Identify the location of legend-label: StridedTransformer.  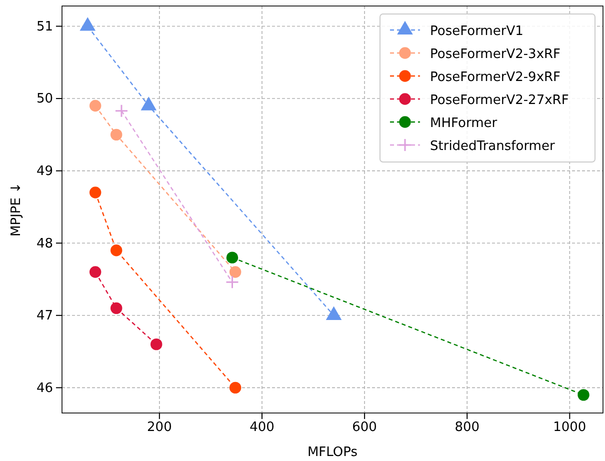
(493, 146).